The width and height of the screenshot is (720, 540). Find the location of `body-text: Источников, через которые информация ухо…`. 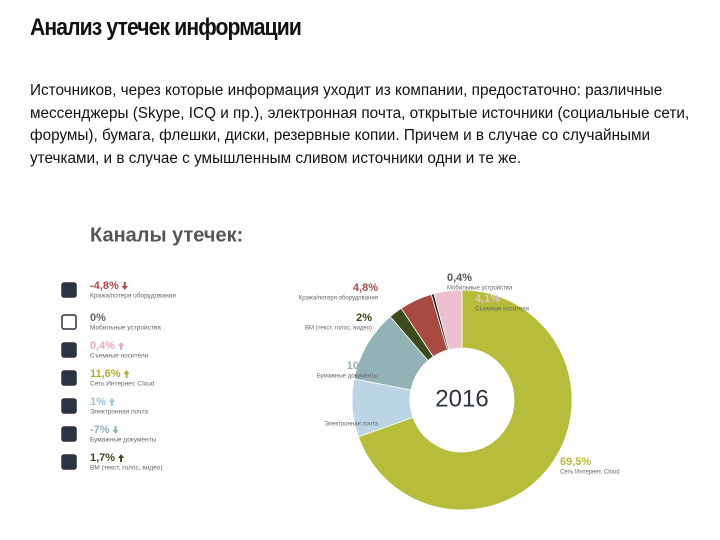

body-text: Источников, через которые информация ухо… is located at coordinates (360, 124).